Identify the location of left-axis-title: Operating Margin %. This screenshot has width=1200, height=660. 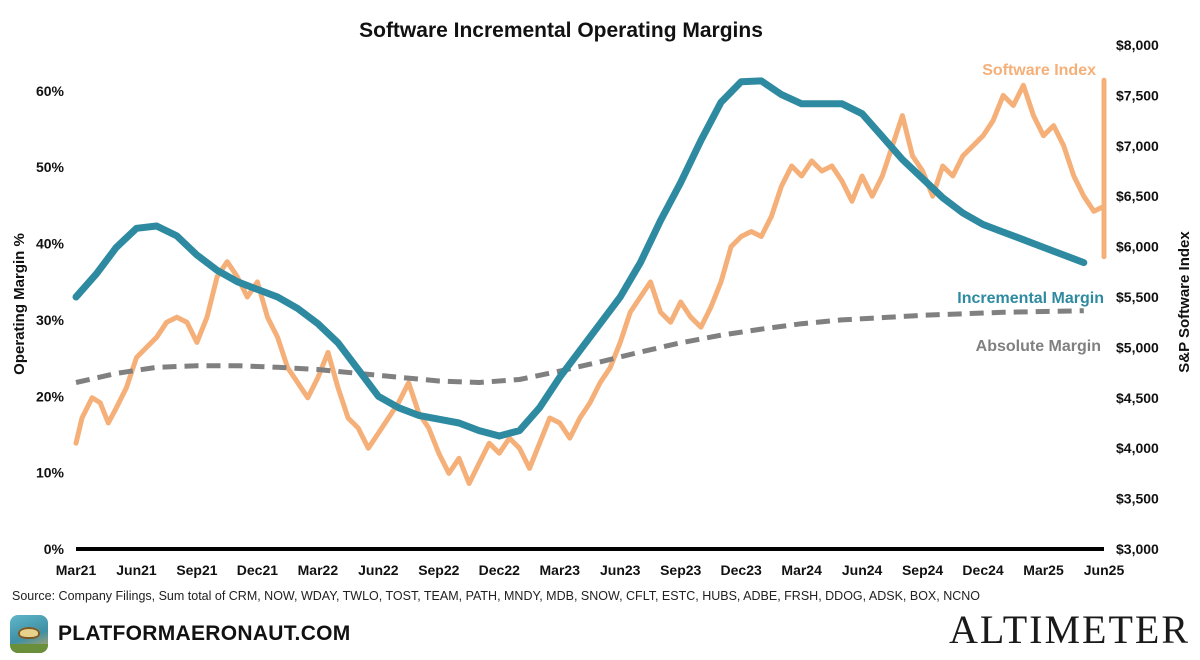
(19, 304).